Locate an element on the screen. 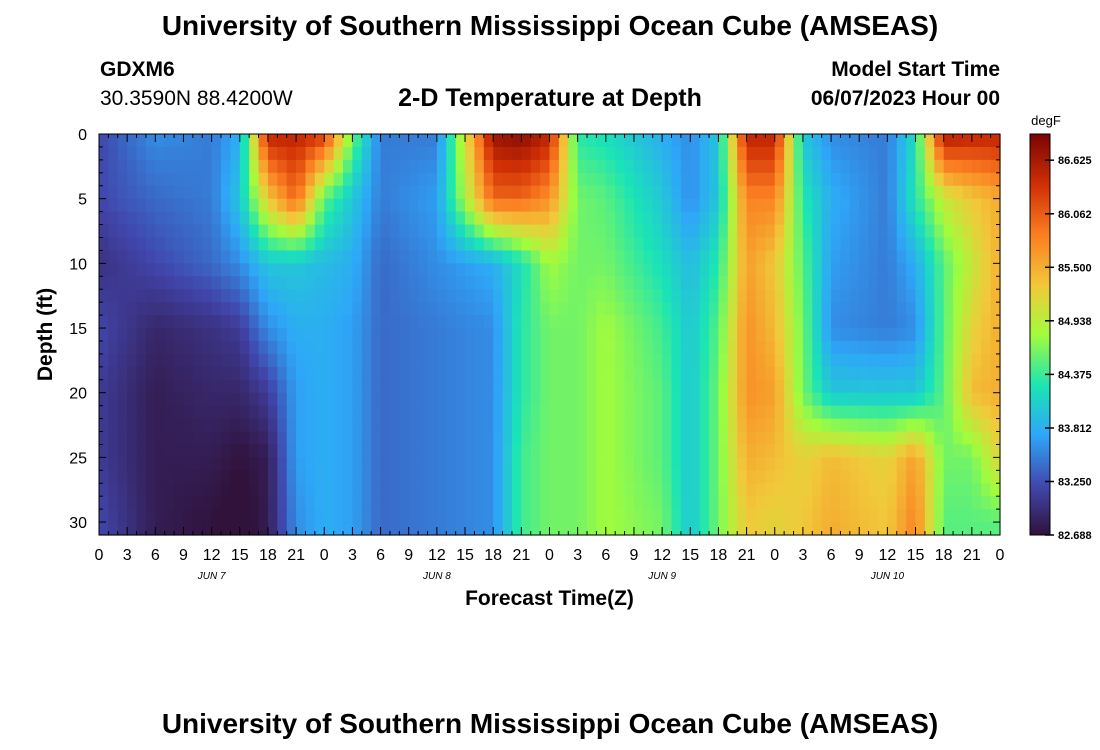 Image resolution: width=1100 pixels, height=750 pixels. day-label: JUN 8 is located at coordinates (436, 576).